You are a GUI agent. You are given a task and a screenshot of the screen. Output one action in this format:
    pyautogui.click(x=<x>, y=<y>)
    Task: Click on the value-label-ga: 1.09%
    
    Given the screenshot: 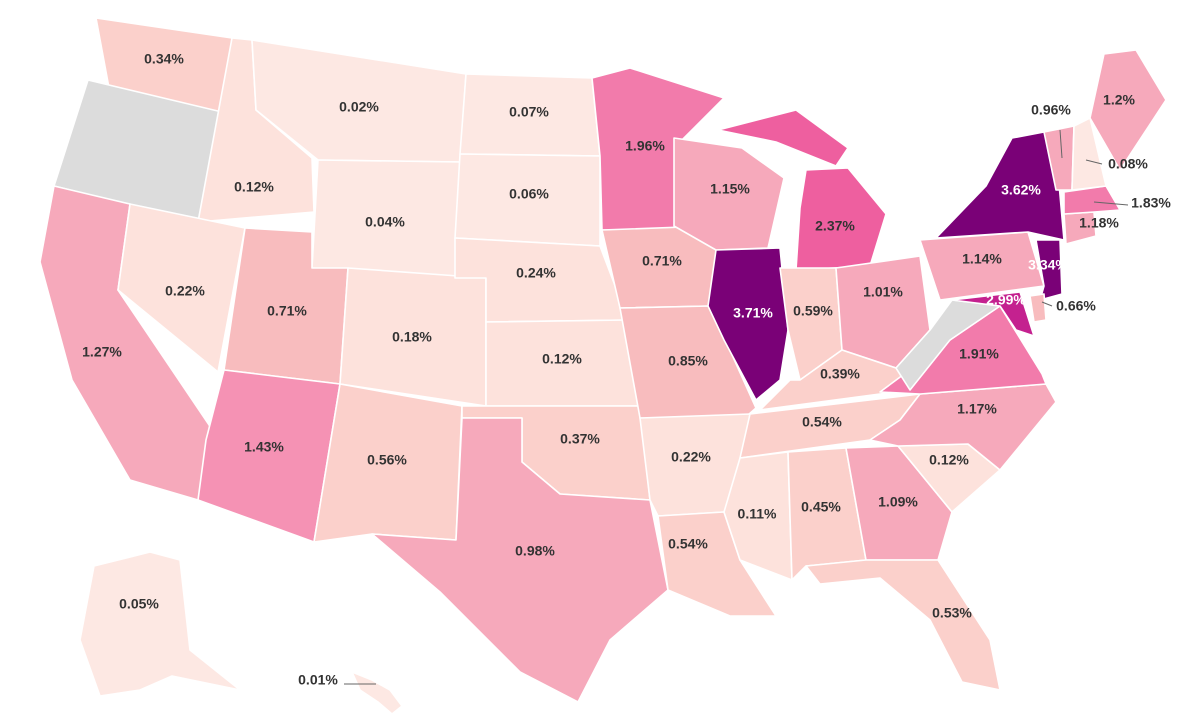 What is the action you would take?
    pyautogui.click(x=898, y=502)
    